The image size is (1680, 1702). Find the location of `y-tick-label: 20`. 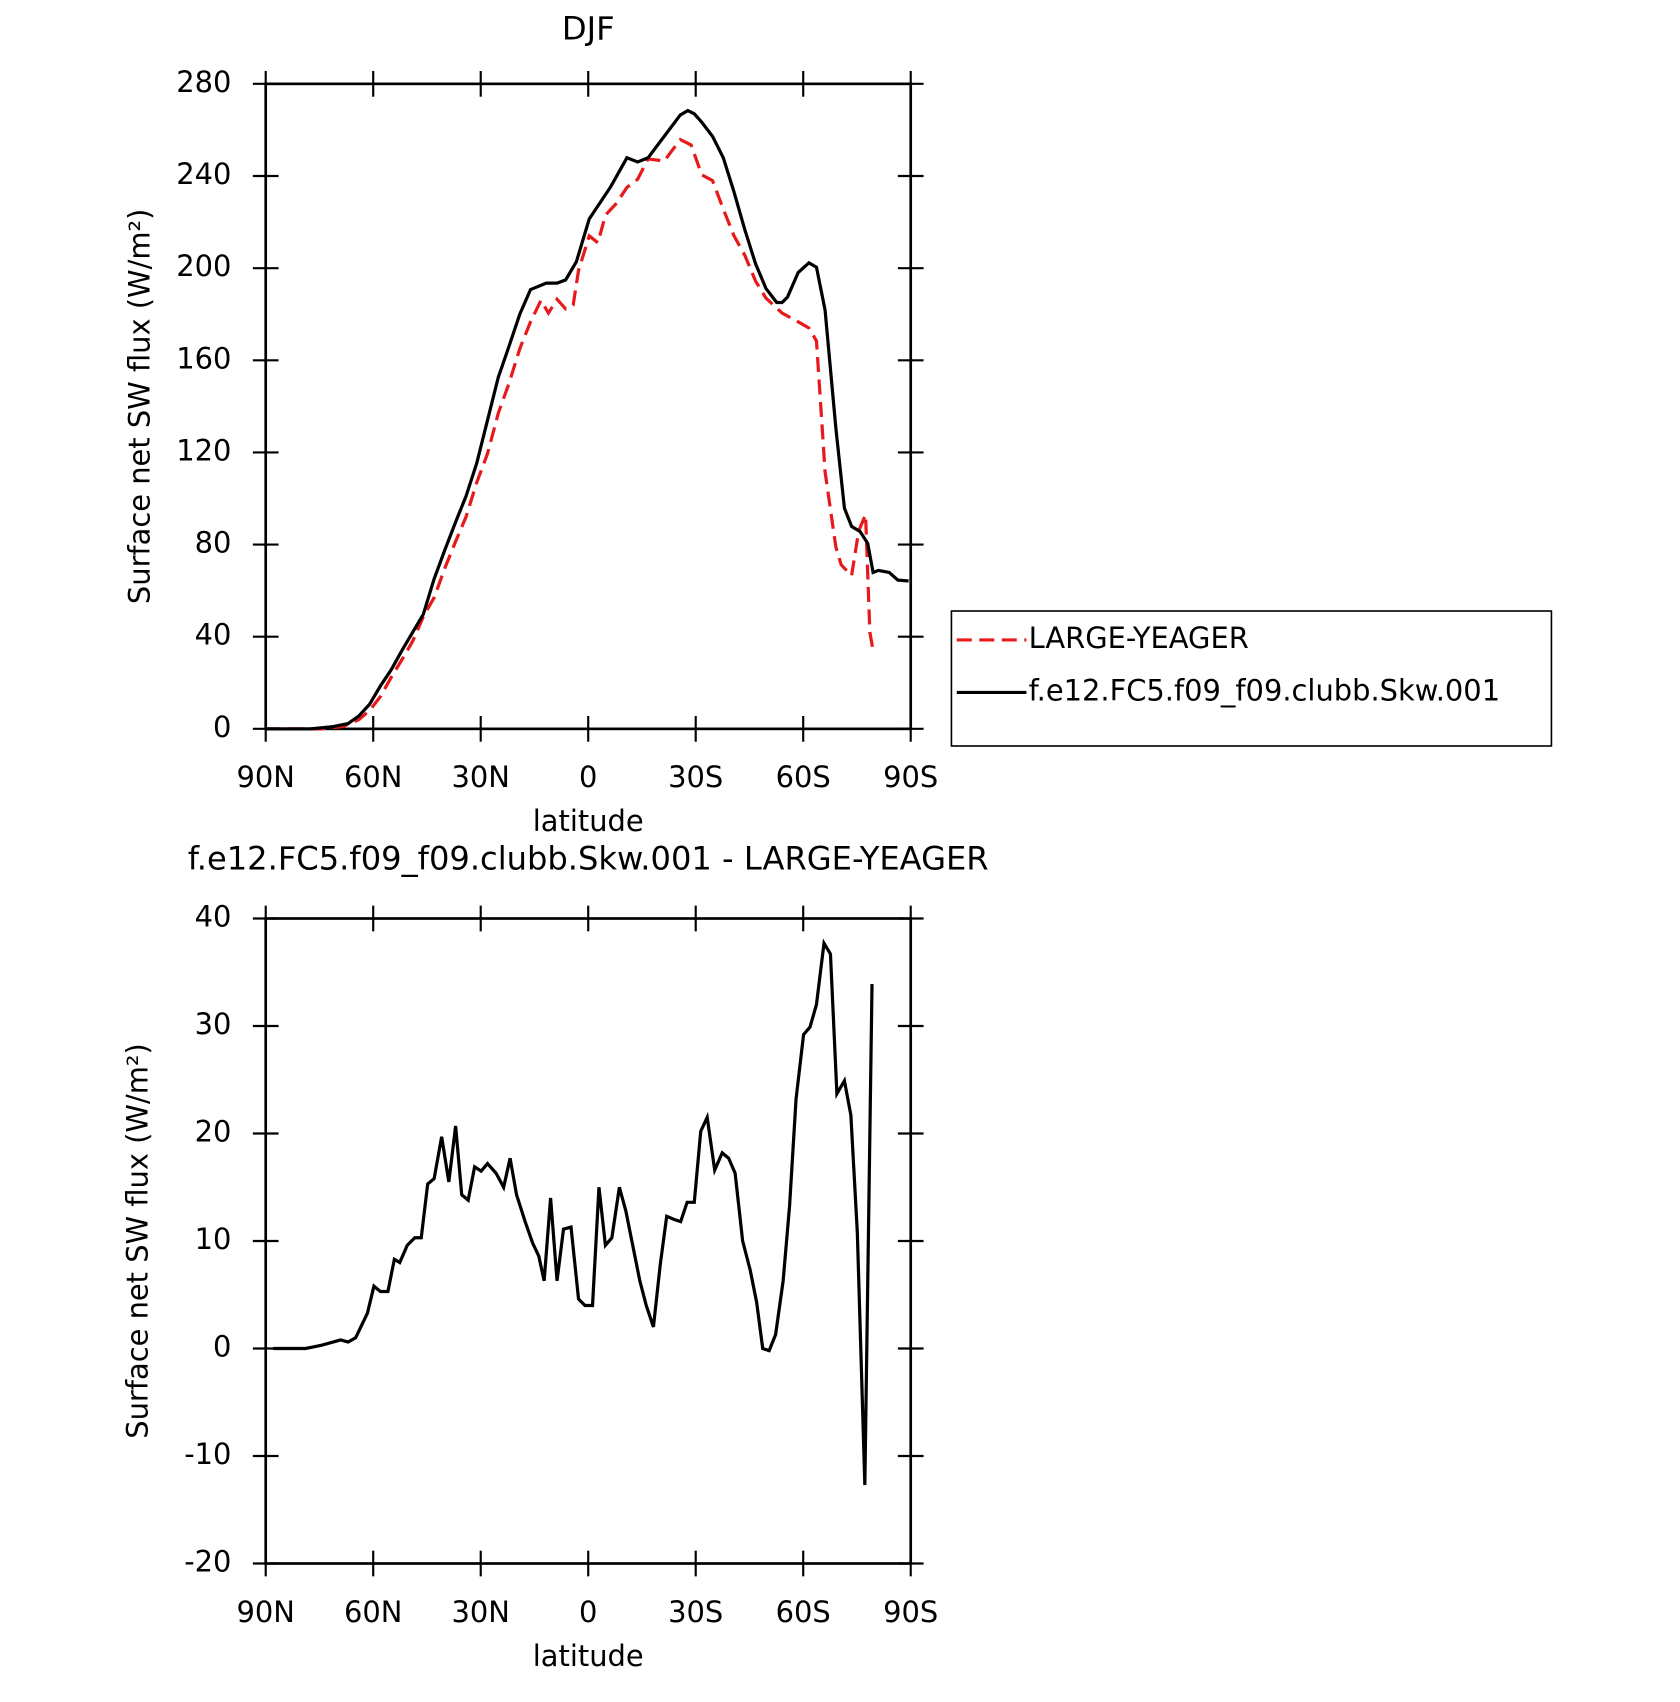

y-tick-label: 20 is located at coordinates (213, 1132).